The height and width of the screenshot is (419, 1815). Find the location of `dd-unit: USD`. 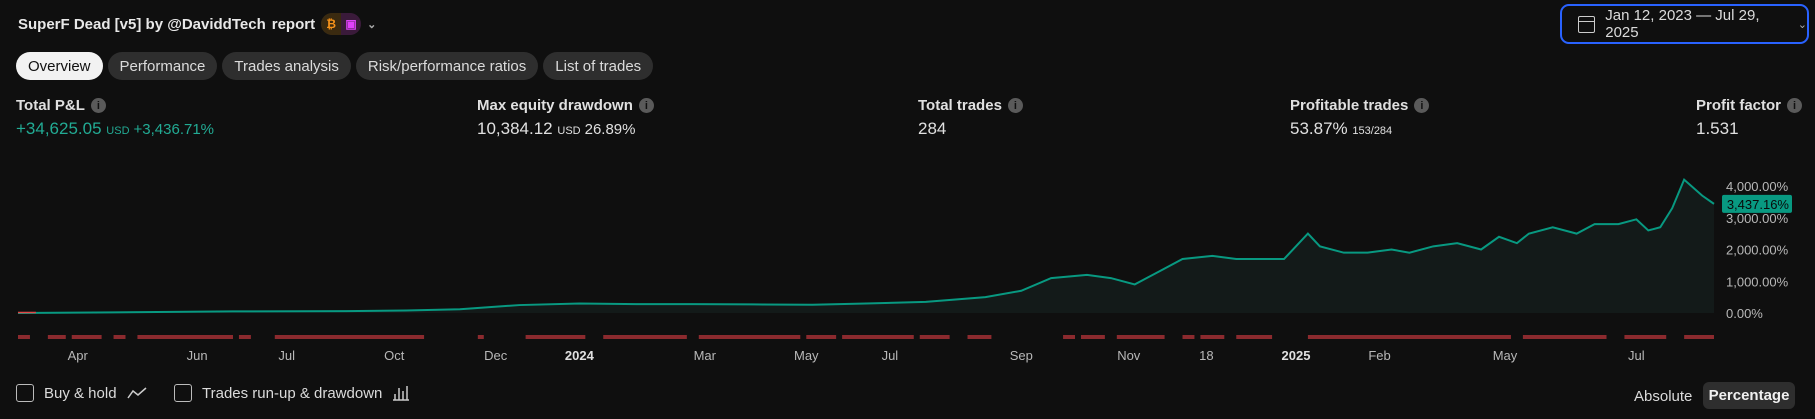

dd-unit: USD is located at coordinates (569, 131).